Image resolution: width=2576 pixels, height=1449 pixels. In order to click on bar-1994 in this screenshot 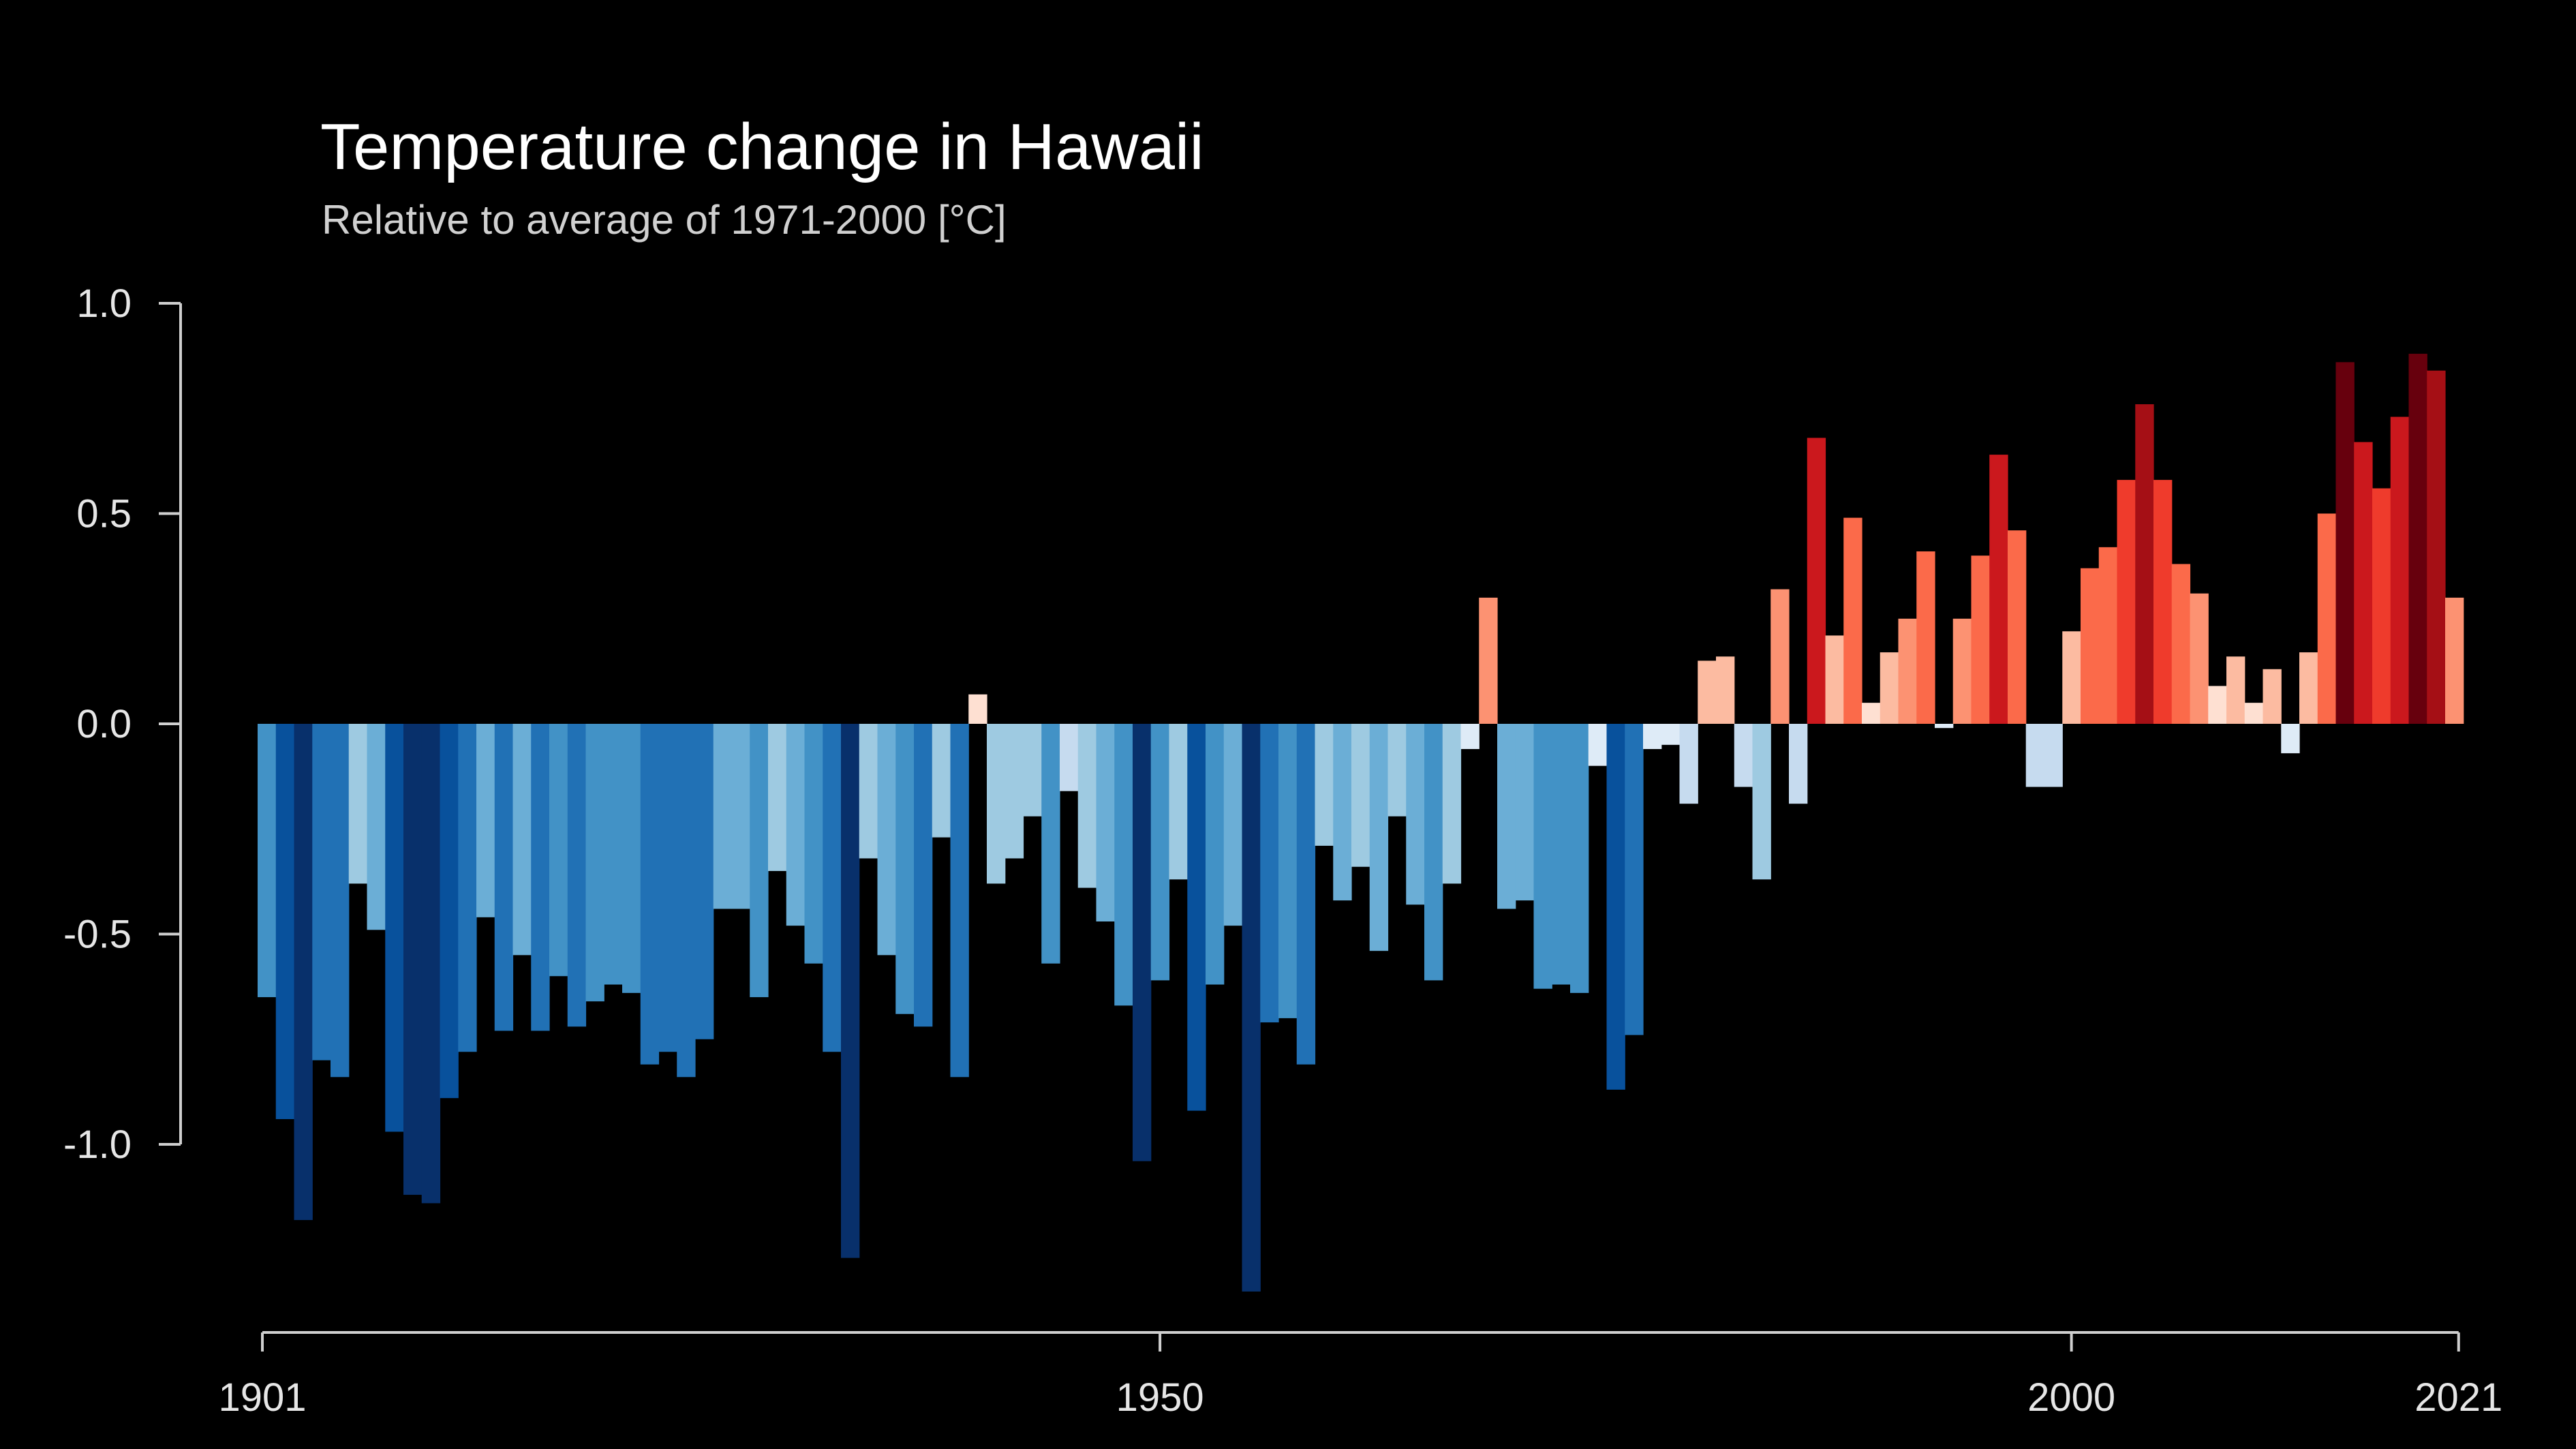, I will do `click(1962, 671)`.